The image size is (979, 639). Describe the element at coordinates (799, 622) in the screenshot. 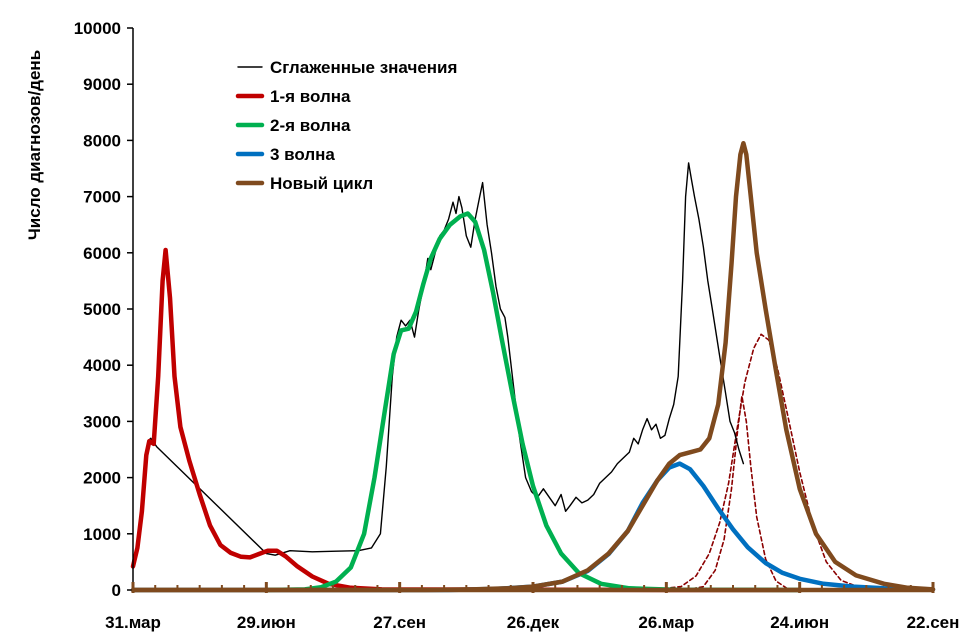

I see `x-tick-label: 24.июн` at that location.